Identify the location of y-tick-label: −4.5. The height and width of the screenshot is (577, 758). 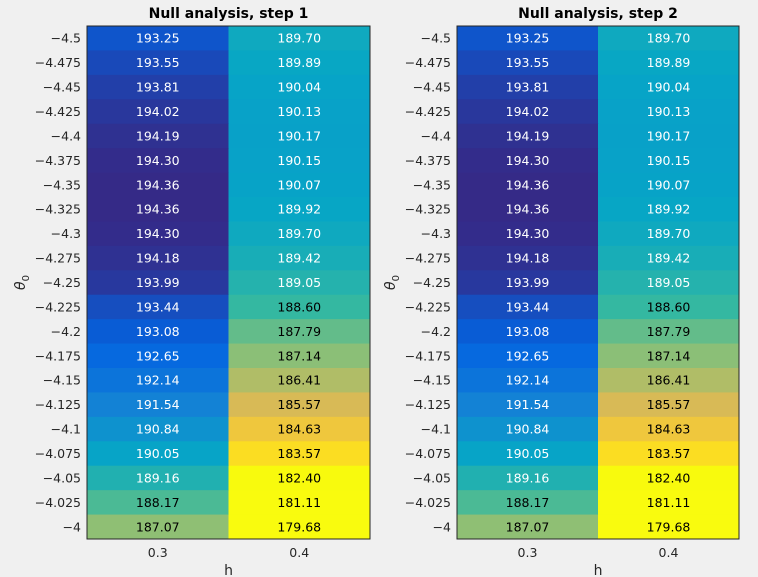
(436, 38).